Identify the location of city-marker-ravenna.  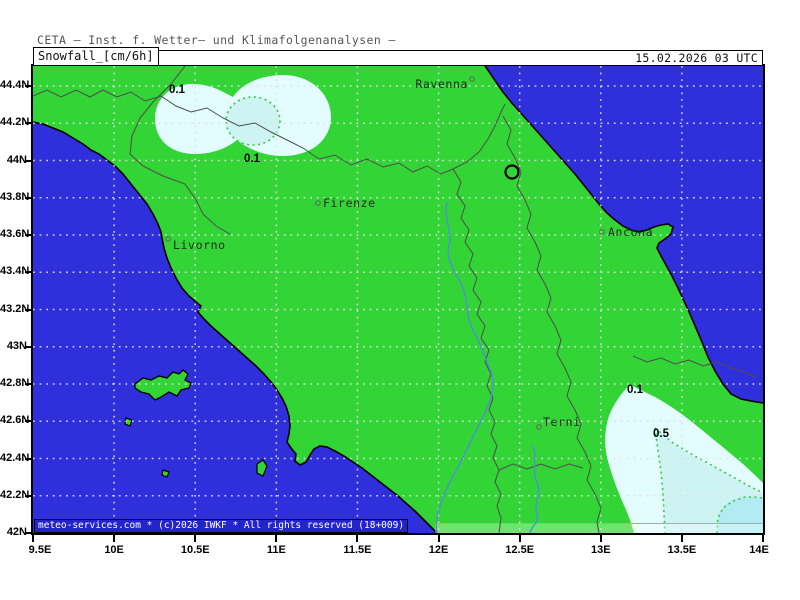
(472, 79).